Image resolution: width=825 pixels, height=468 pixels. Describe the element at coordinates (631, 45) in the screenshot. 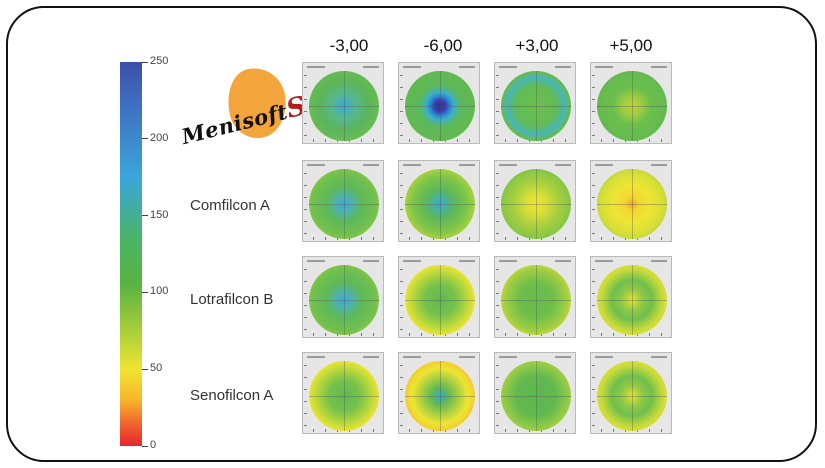

I see `column-label-4: +5,00` at that location.